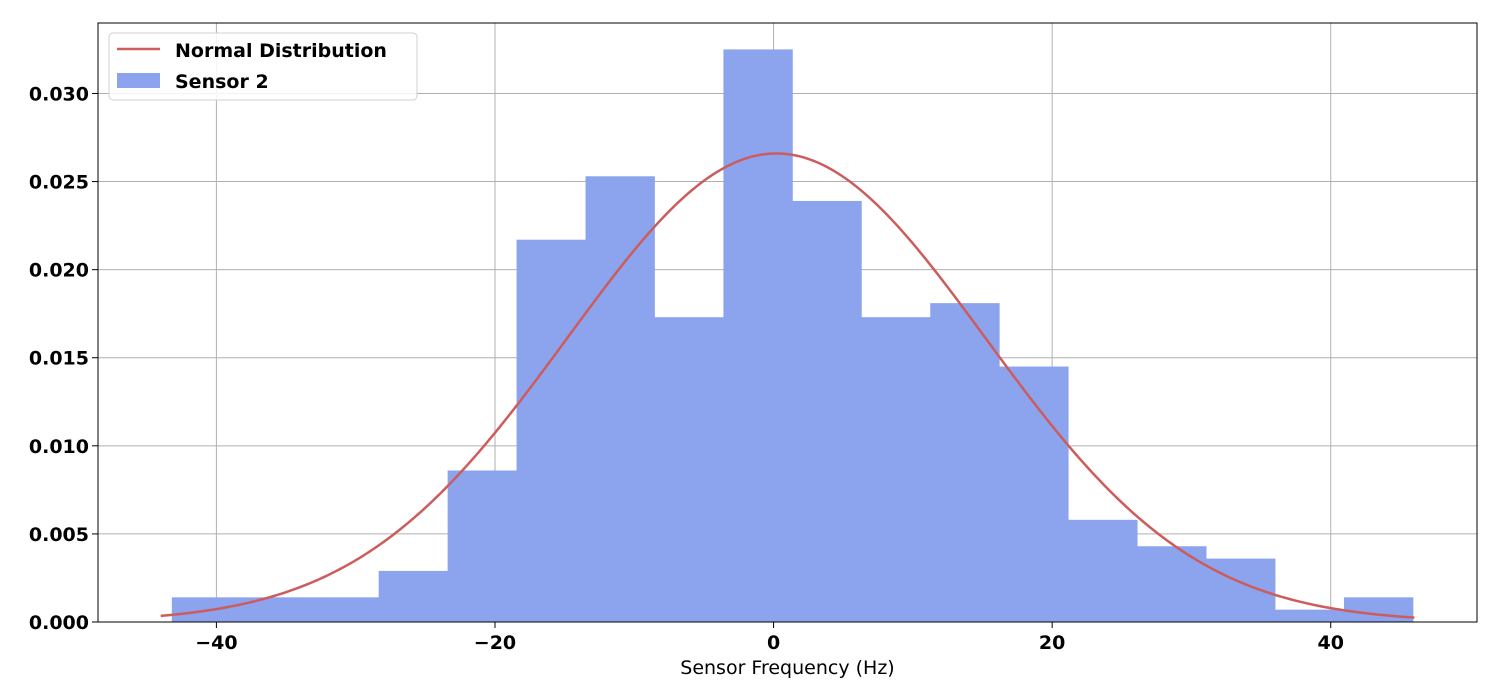 This screenshot has width=1500, height=700. What do you see at coordinates (59, 94) in the screenshot?
I see `y-tick-label: 0.030` at bounding box center [59, 94].